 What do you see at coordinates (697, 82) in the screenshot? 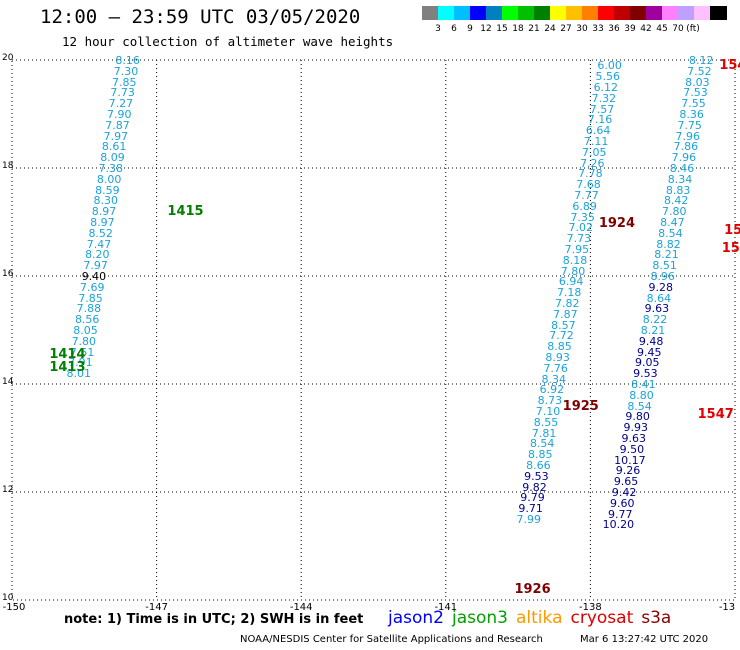
I see `wave-height-value: 8.03` at bounding box center [697, 82].